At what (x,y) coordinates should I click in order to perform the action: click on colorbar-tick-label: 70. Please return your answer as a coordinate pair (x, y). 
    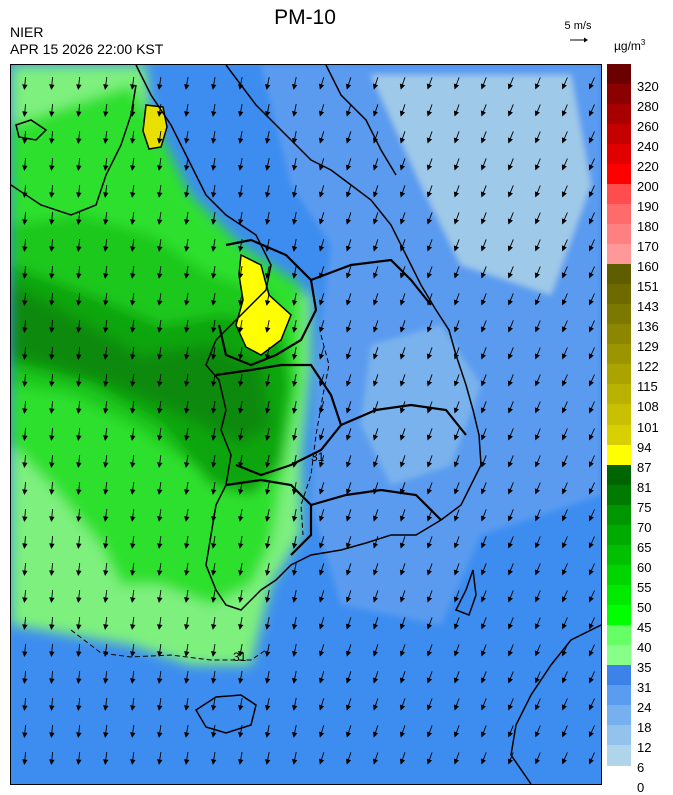
    Looking at the image, I should click on (644, 527).